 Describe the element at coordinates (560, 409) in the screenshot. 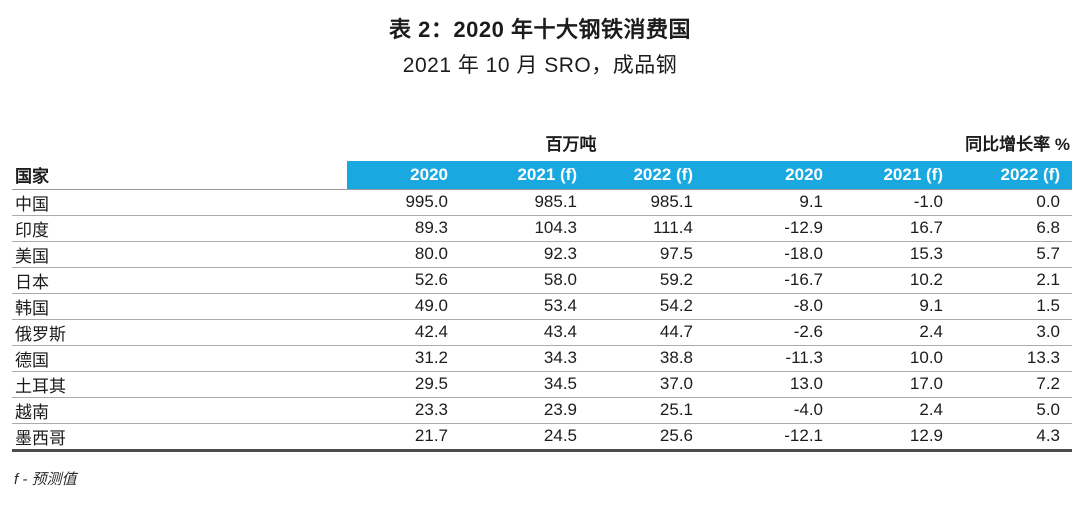

I see `value-cell: 23.9` at that location.